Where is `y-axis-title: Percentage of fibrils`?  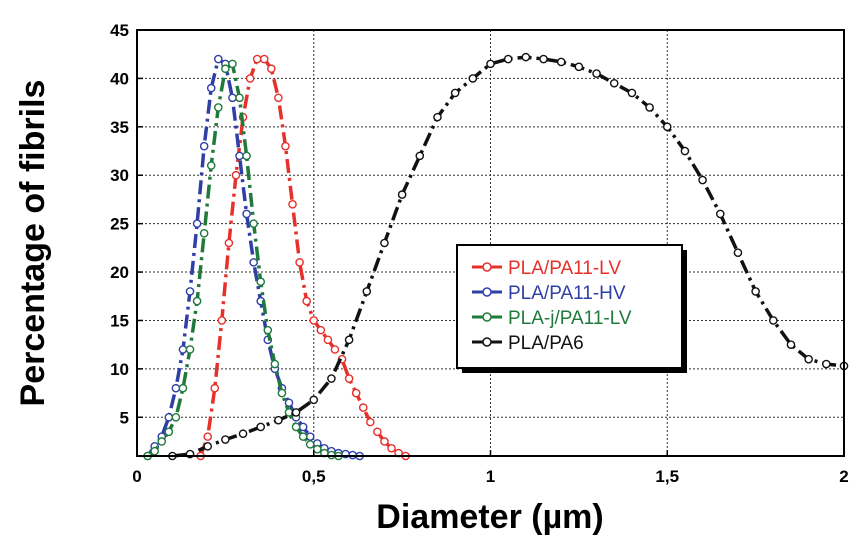
y-axis-title: Percentage of fibrils is located at coordinates (33, 243).